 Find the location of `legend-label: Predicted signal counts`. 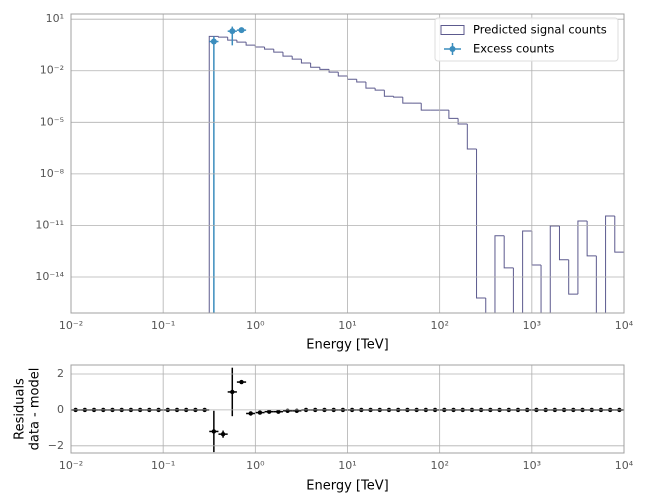

legend-label: Predicted signal counts is located at coordinates (540, 30).